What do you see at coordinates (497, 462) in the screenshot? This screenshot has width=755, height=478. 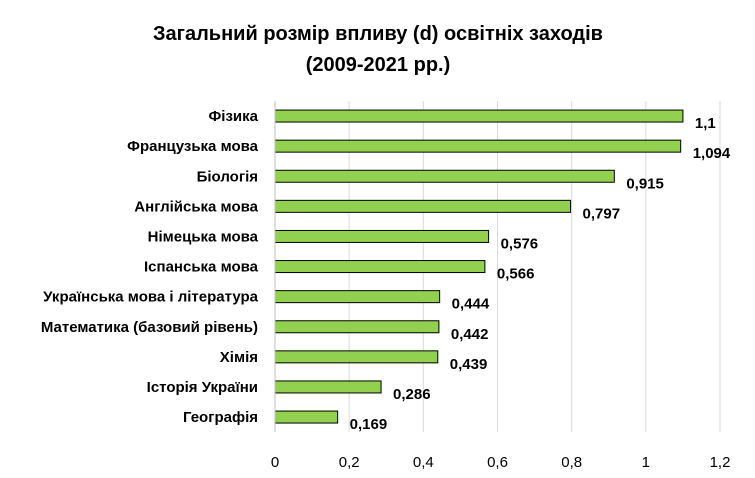 I see `x-tick-label: 0,6` at bounding box center [497, 462].